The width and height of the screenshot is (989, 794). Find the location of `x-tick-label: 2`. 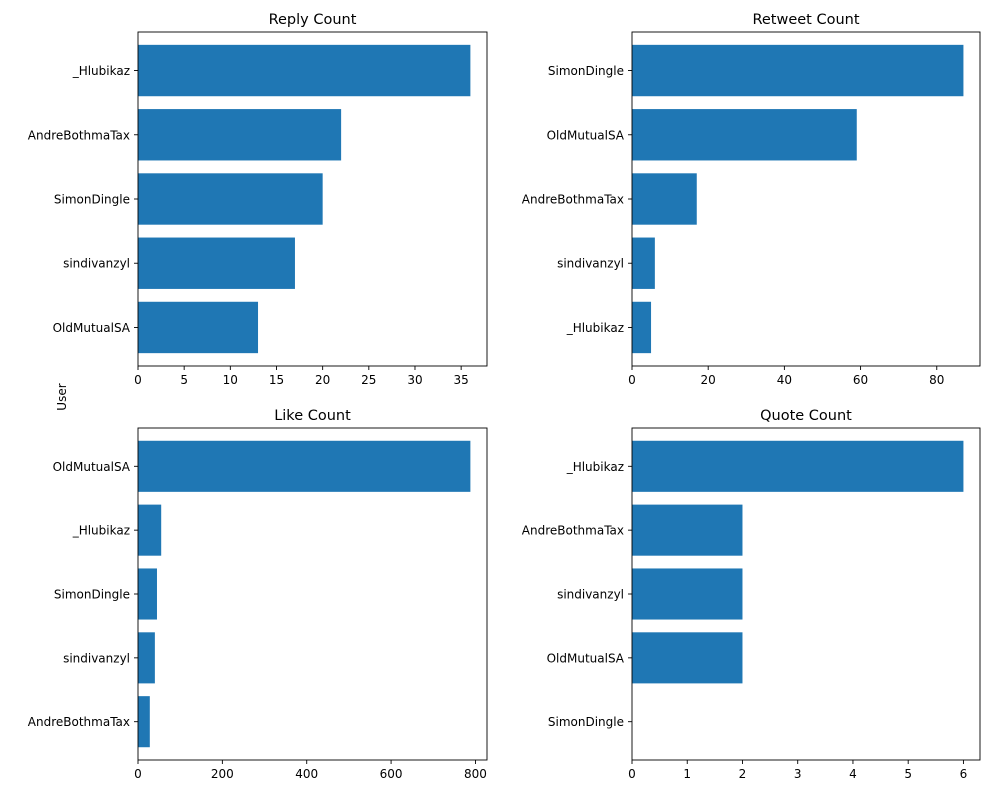

x-tick-label: 2 is located at coordinates (743, 774).